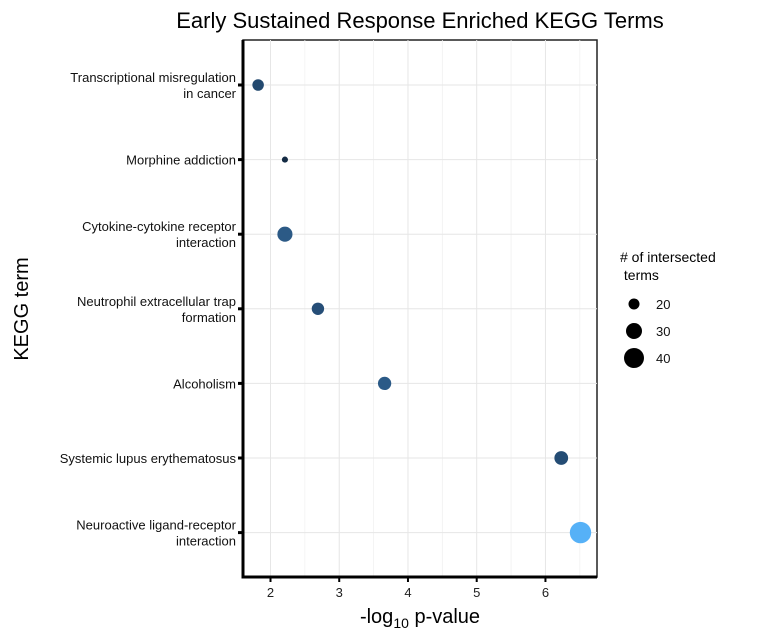 Image resolution: width=757 pixels, height=641 pixels. Describe the element at coordinates (159, 234) in the screenshot. I see `y-tick-label: Cytokine-cytokine receptor interaction` at that location.